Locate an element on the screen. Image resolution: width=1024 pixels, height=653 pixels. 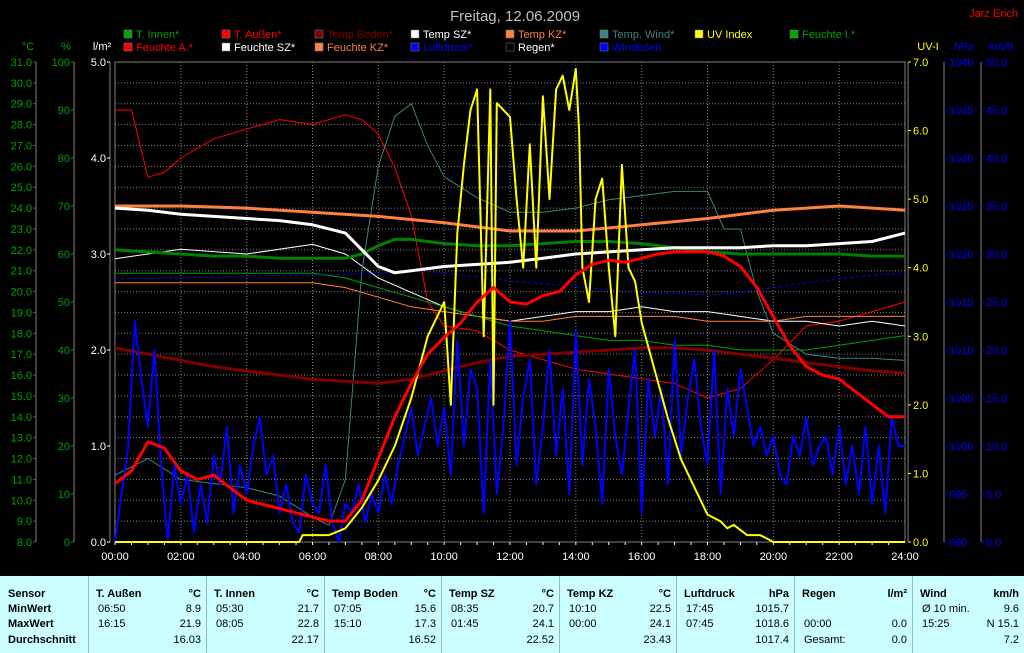
max-time: 16:15 is located at coordinates (112, 624).